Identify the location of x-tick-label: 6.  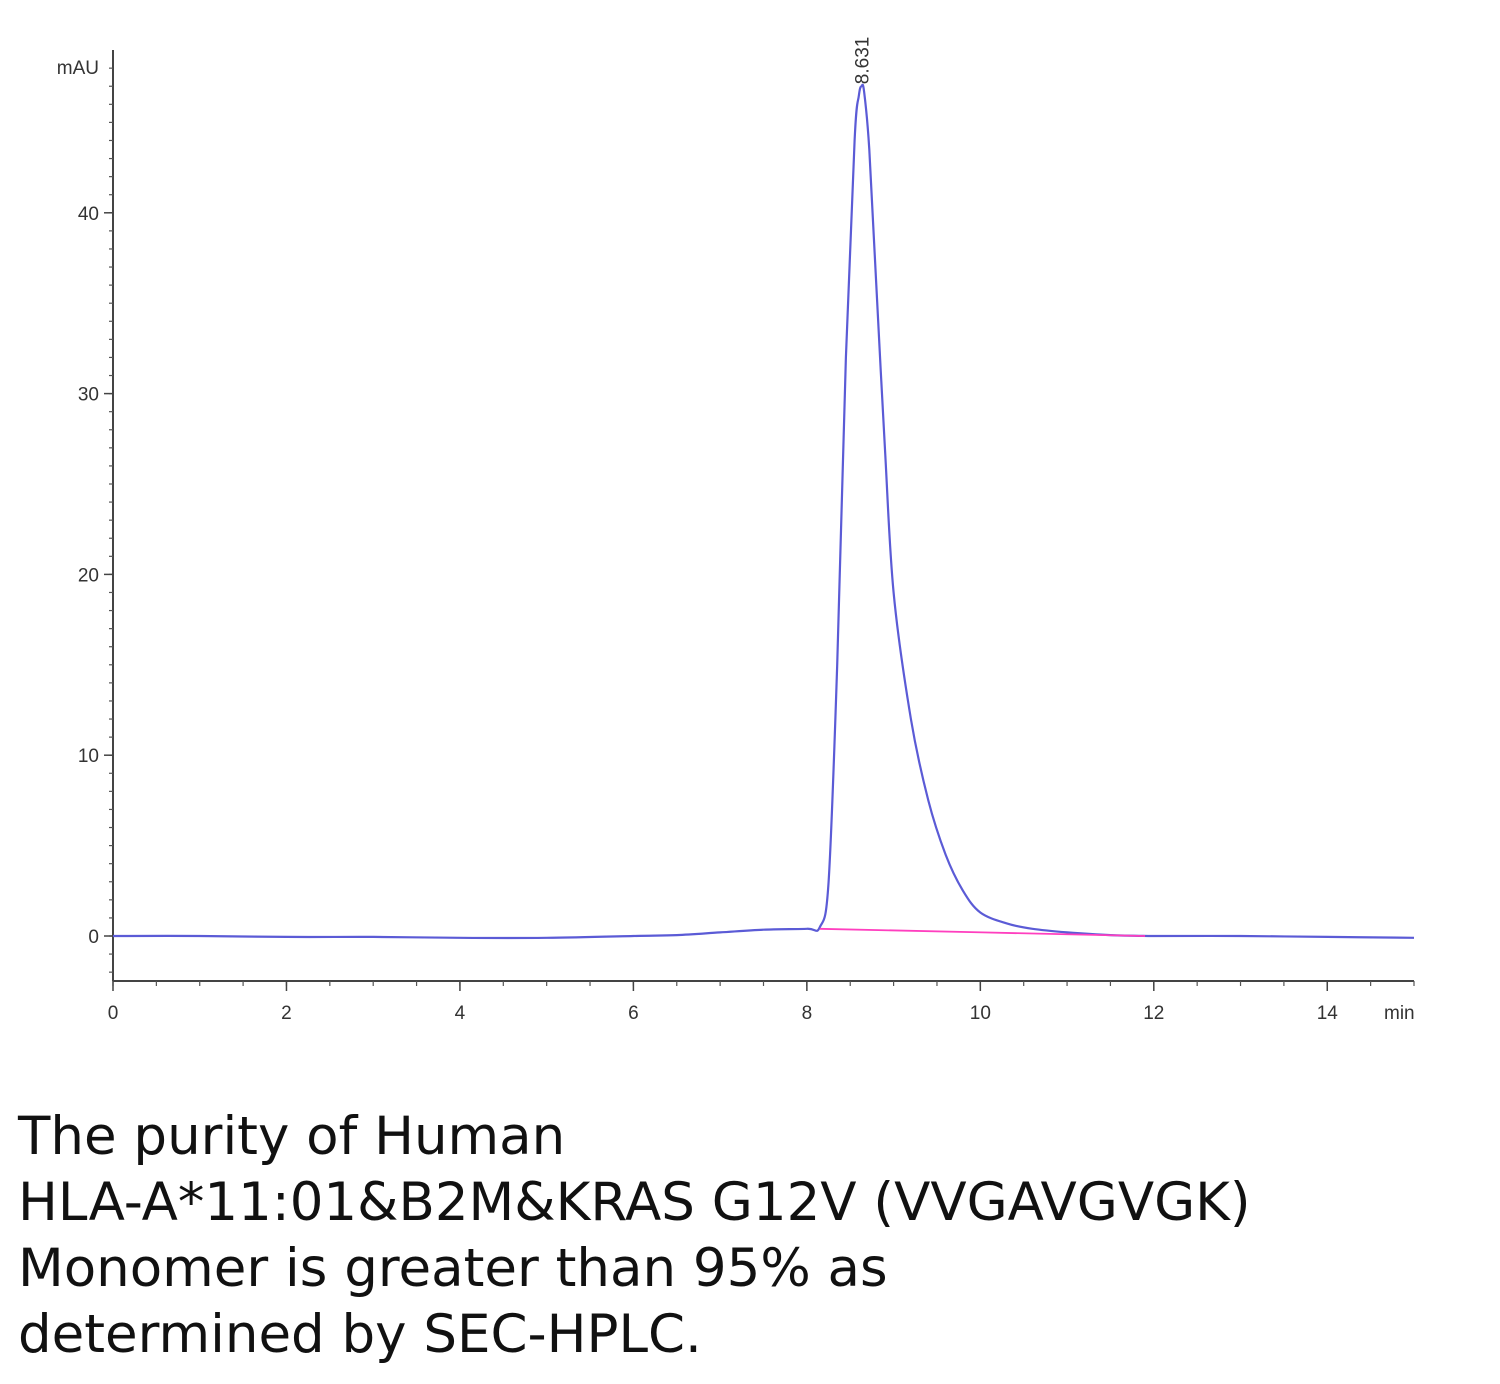
(633, 1013).